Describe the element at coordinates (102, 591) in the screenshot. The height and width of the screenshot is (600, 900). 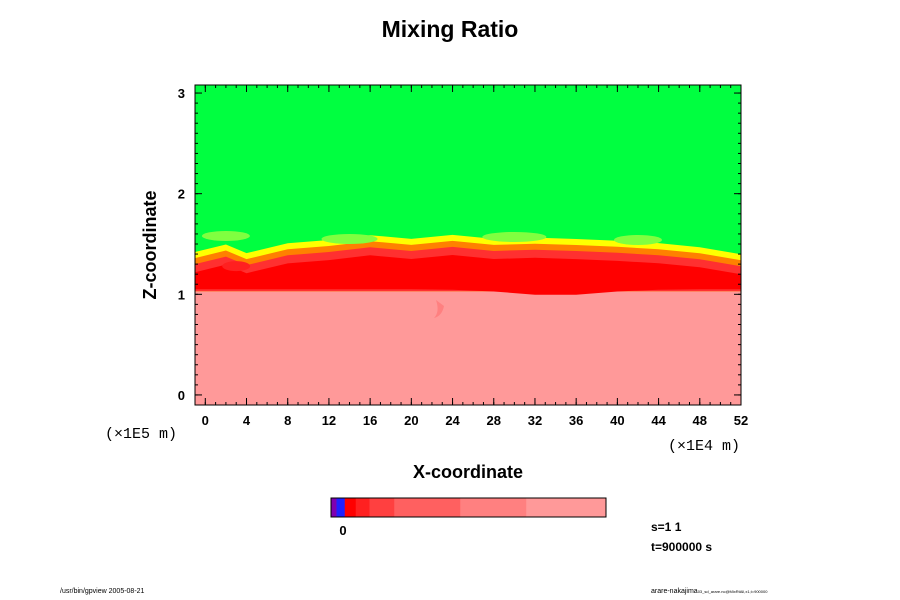
I see `footer-left: /usr/bin/gpview 2005-08-21` at that location.